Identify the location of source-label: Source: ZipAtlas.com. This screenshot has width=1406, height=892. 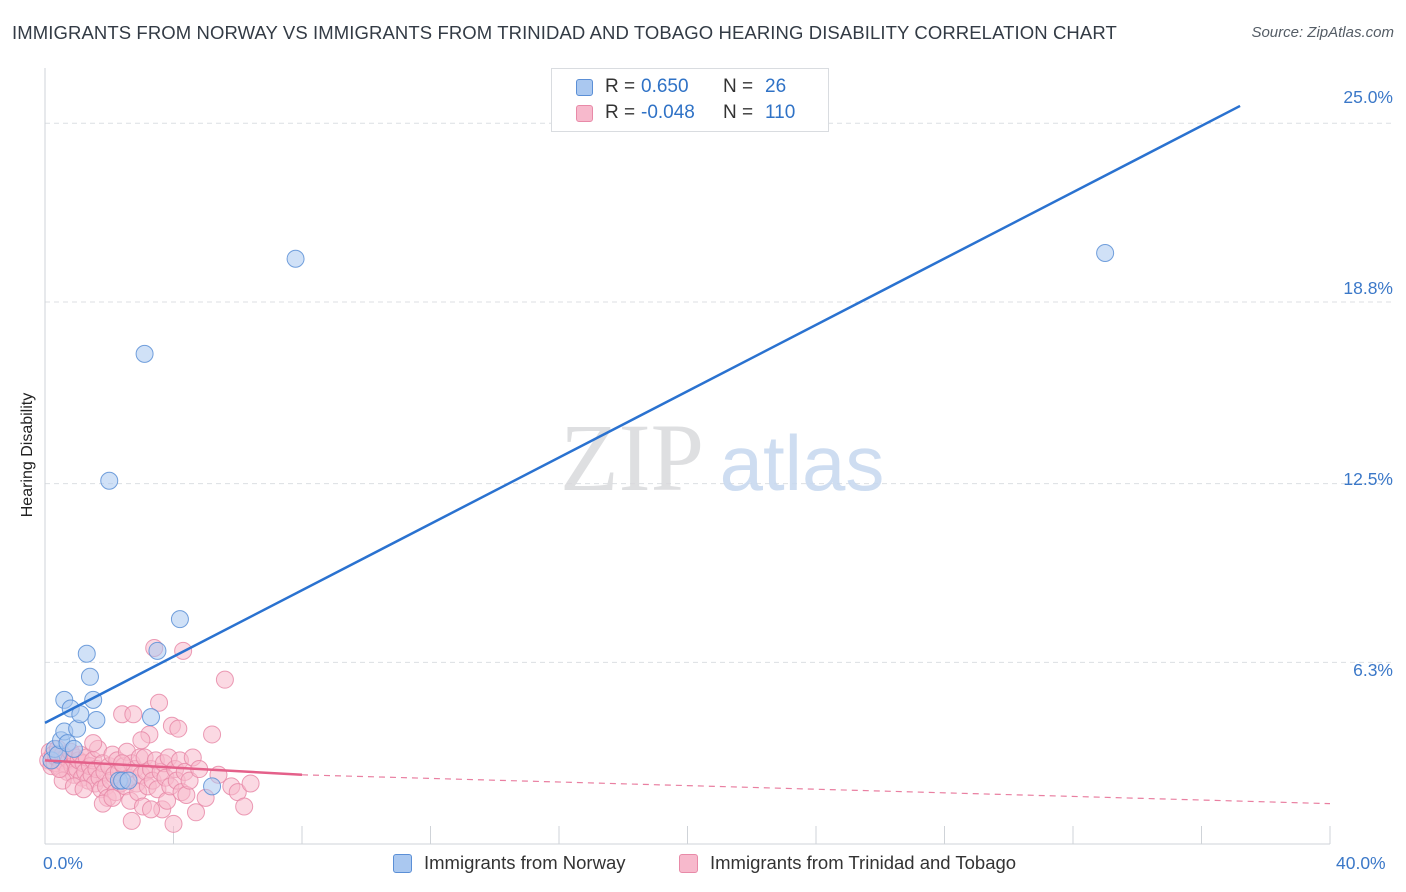
(1322, 32).